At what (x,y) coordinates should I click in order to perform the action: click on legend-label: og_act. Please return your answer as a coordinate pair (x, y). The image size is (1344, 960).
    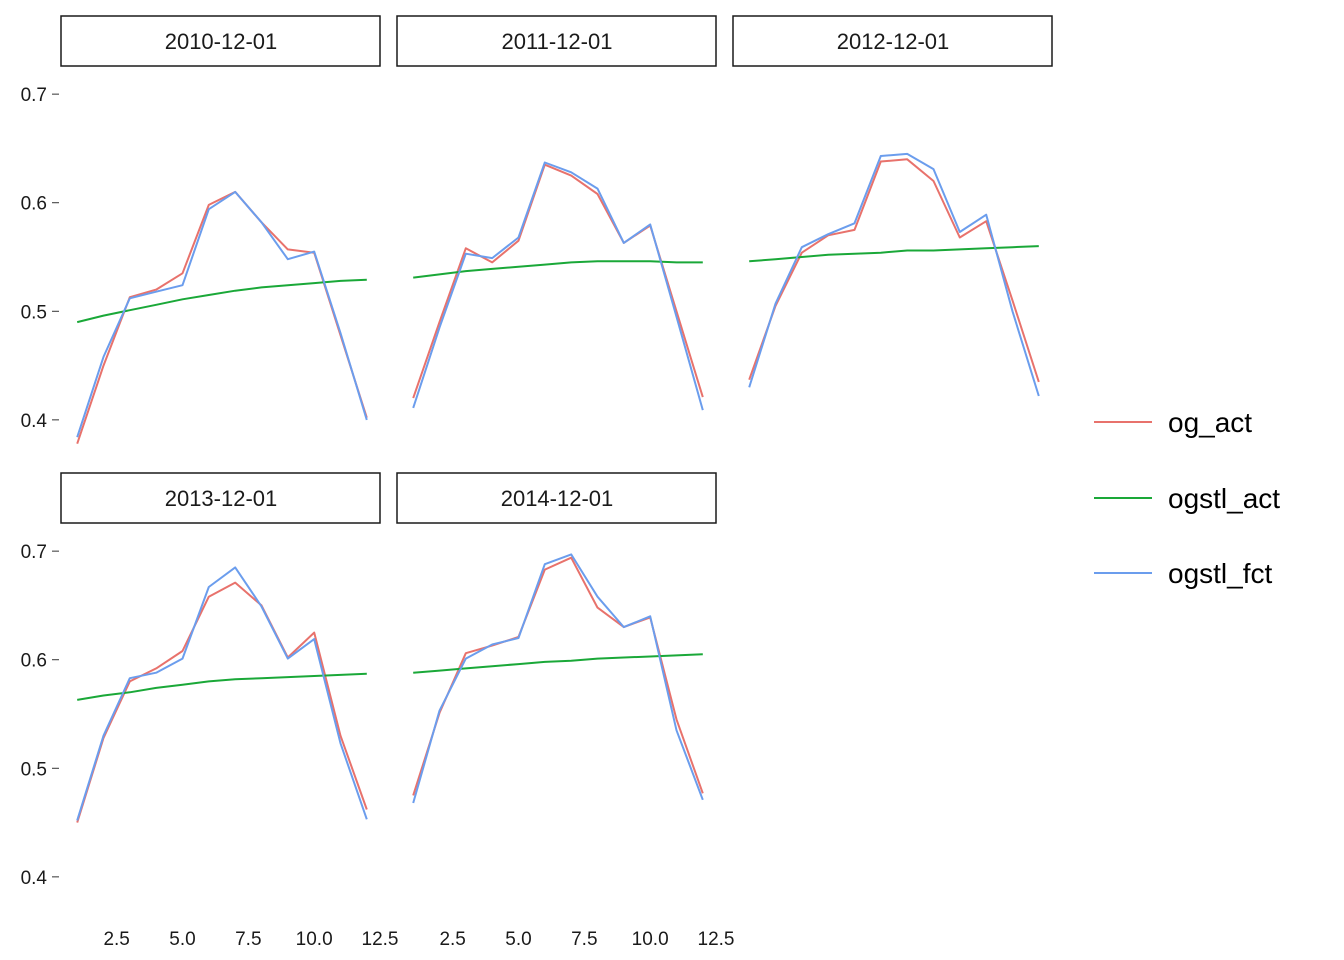
    Looking at the image, I should click on (1210, 422).